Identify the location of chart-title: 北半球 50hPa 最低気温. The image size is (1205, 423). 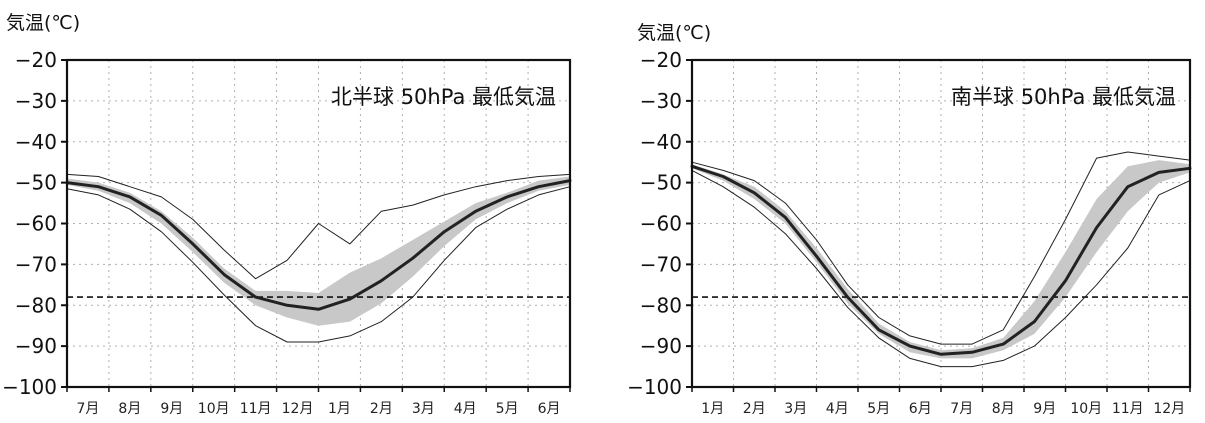
(443, 97).